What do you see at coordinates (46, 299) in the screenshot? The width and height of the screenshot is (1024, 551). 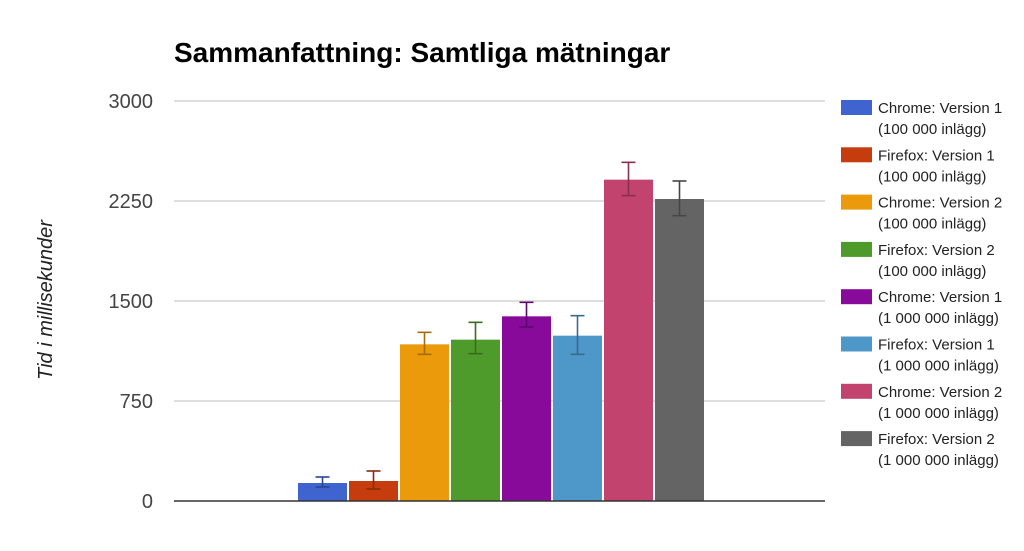 I see `y-axis-label: Tid i millisekunder` at bounding box center [46, 299].